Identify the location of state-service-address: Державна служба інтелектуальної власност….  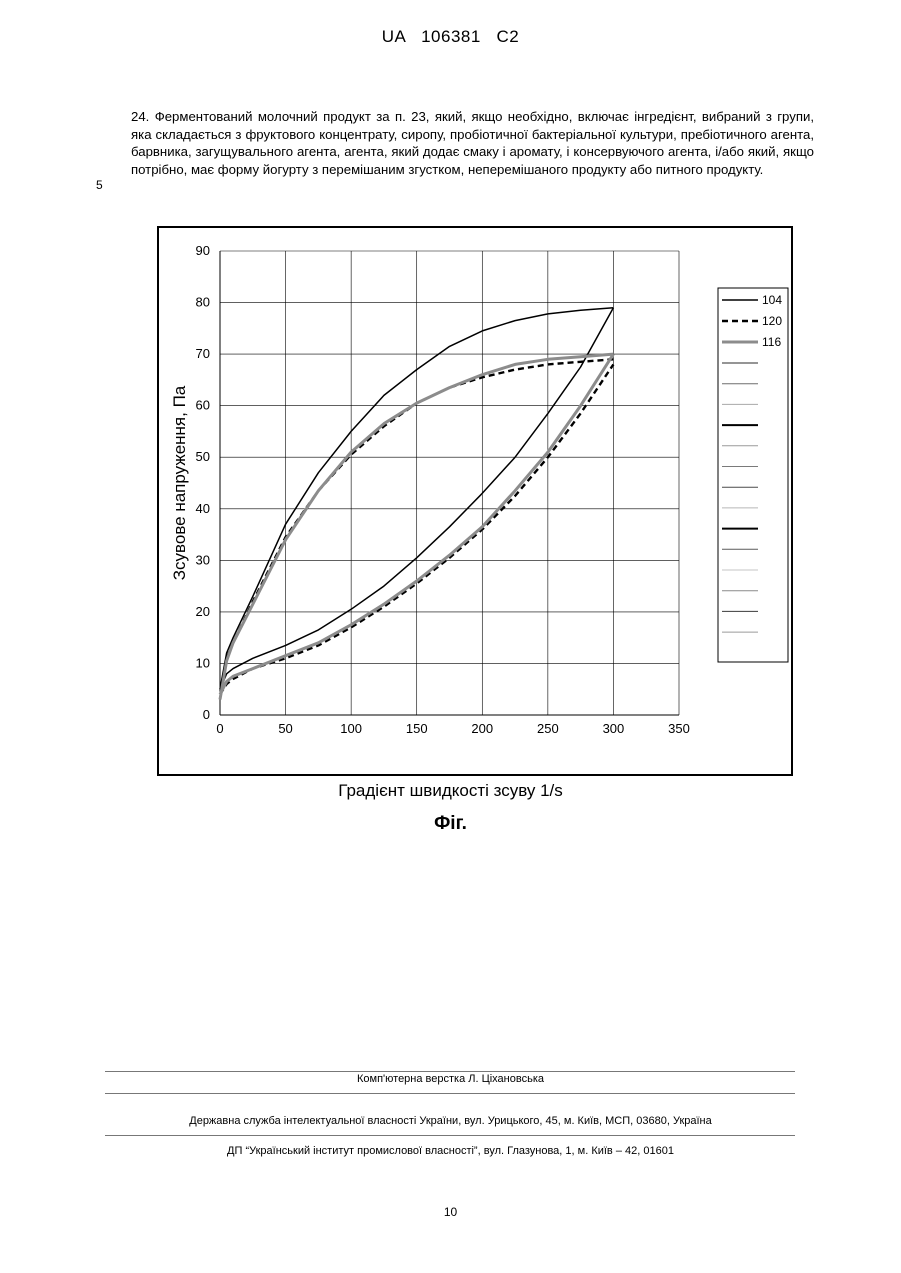
(450, 1121).